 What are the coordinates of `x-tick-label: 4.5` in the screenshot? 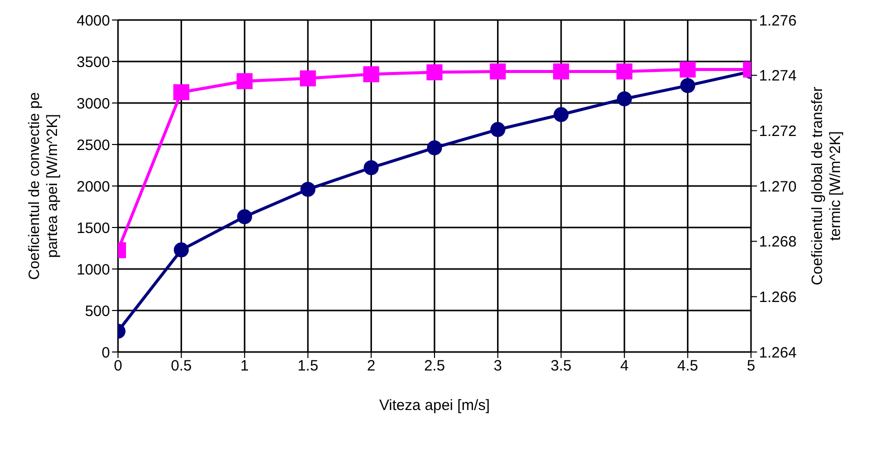 It's located at (687, 366).